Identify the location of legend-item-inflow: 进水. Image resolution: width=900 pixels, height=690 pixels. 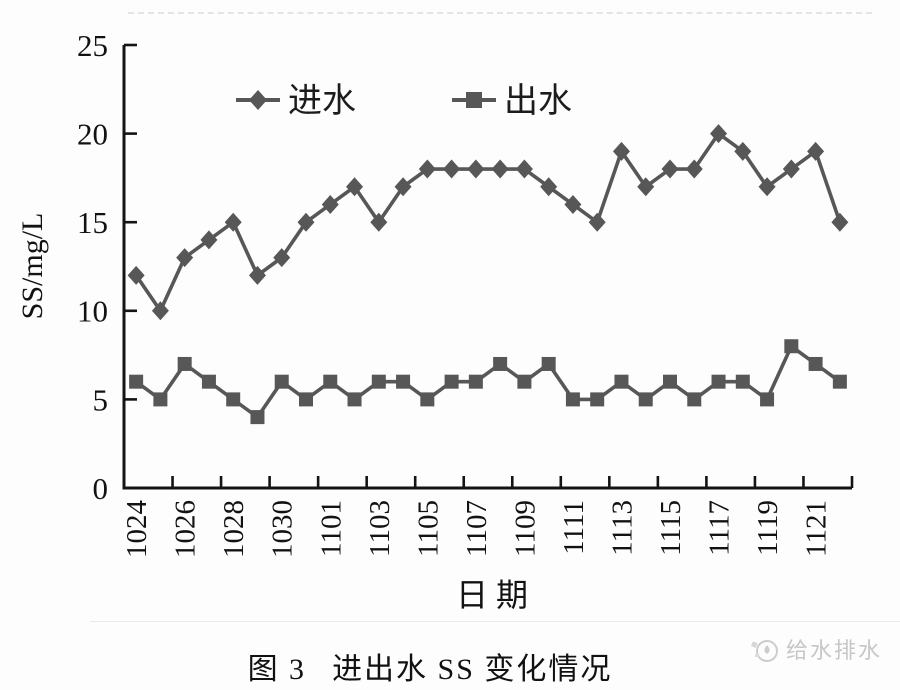
(296, 101).